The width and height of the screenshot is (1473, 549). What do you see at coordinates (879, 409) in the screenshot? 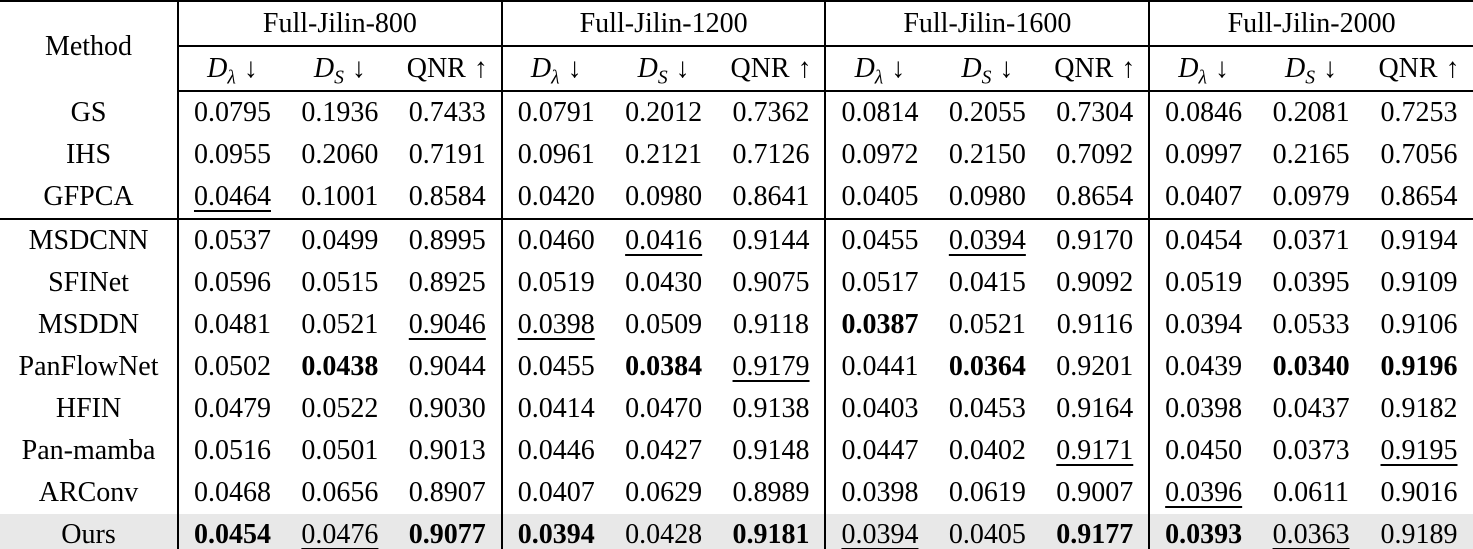
I see `metric-value-cell: 0.0403` at bounding box center [879, 409].